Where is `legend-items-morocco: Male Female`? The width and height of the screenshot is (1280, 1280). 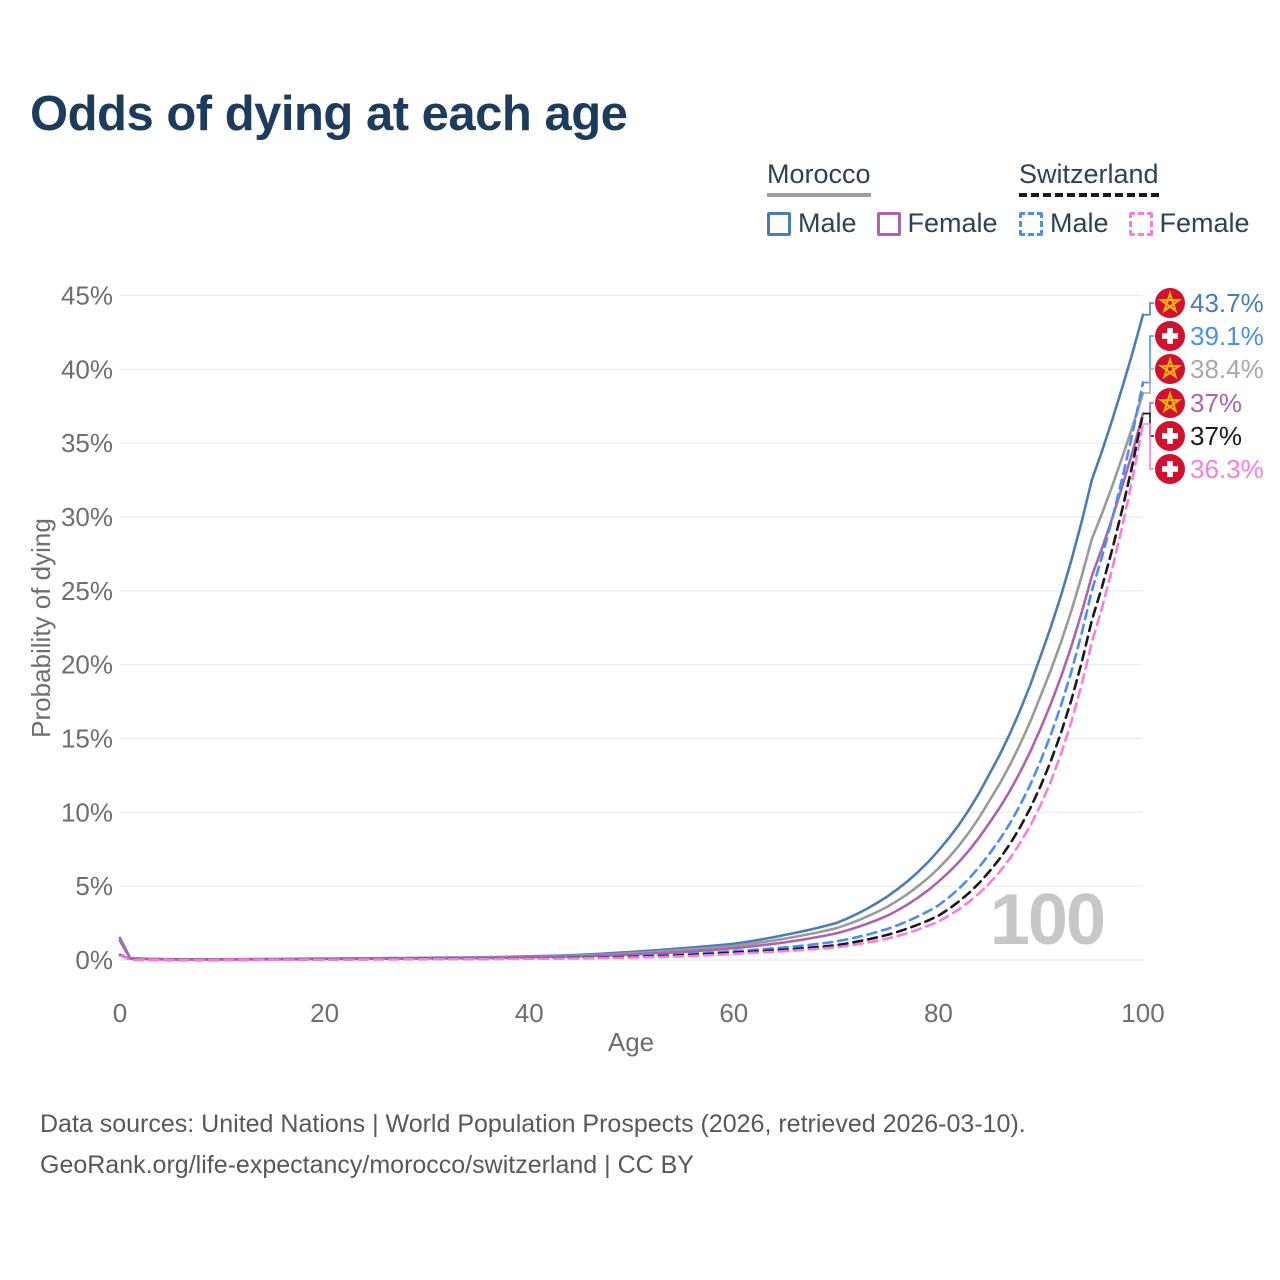
legend-items-morocco: Male Female is located at coordinates (882, 223).